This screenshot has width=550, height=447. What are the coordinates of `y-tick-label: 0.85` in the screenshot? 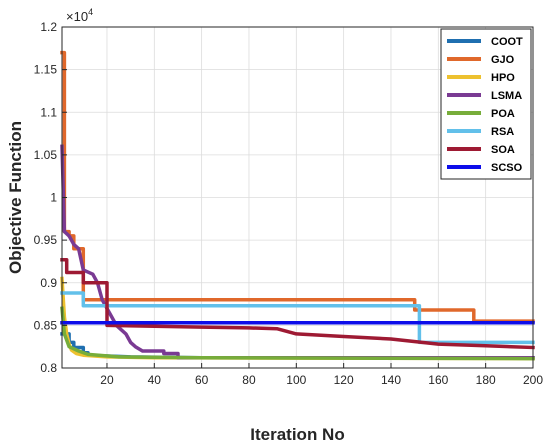 It's located at (46, 325).